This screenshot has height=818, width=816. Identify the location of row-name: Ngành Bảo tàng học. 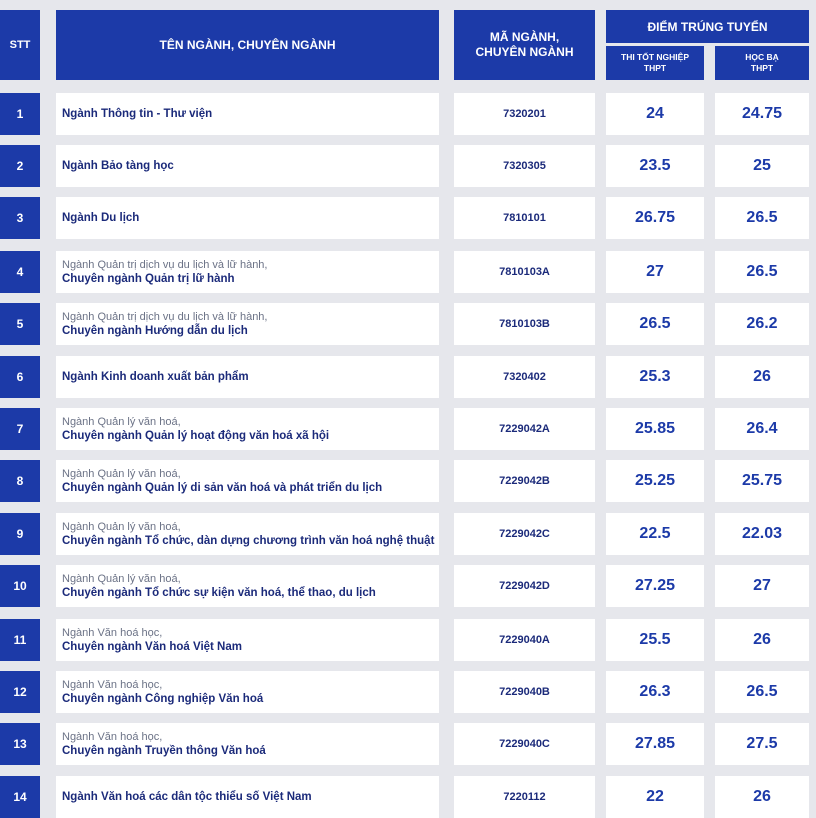
(247, 166).